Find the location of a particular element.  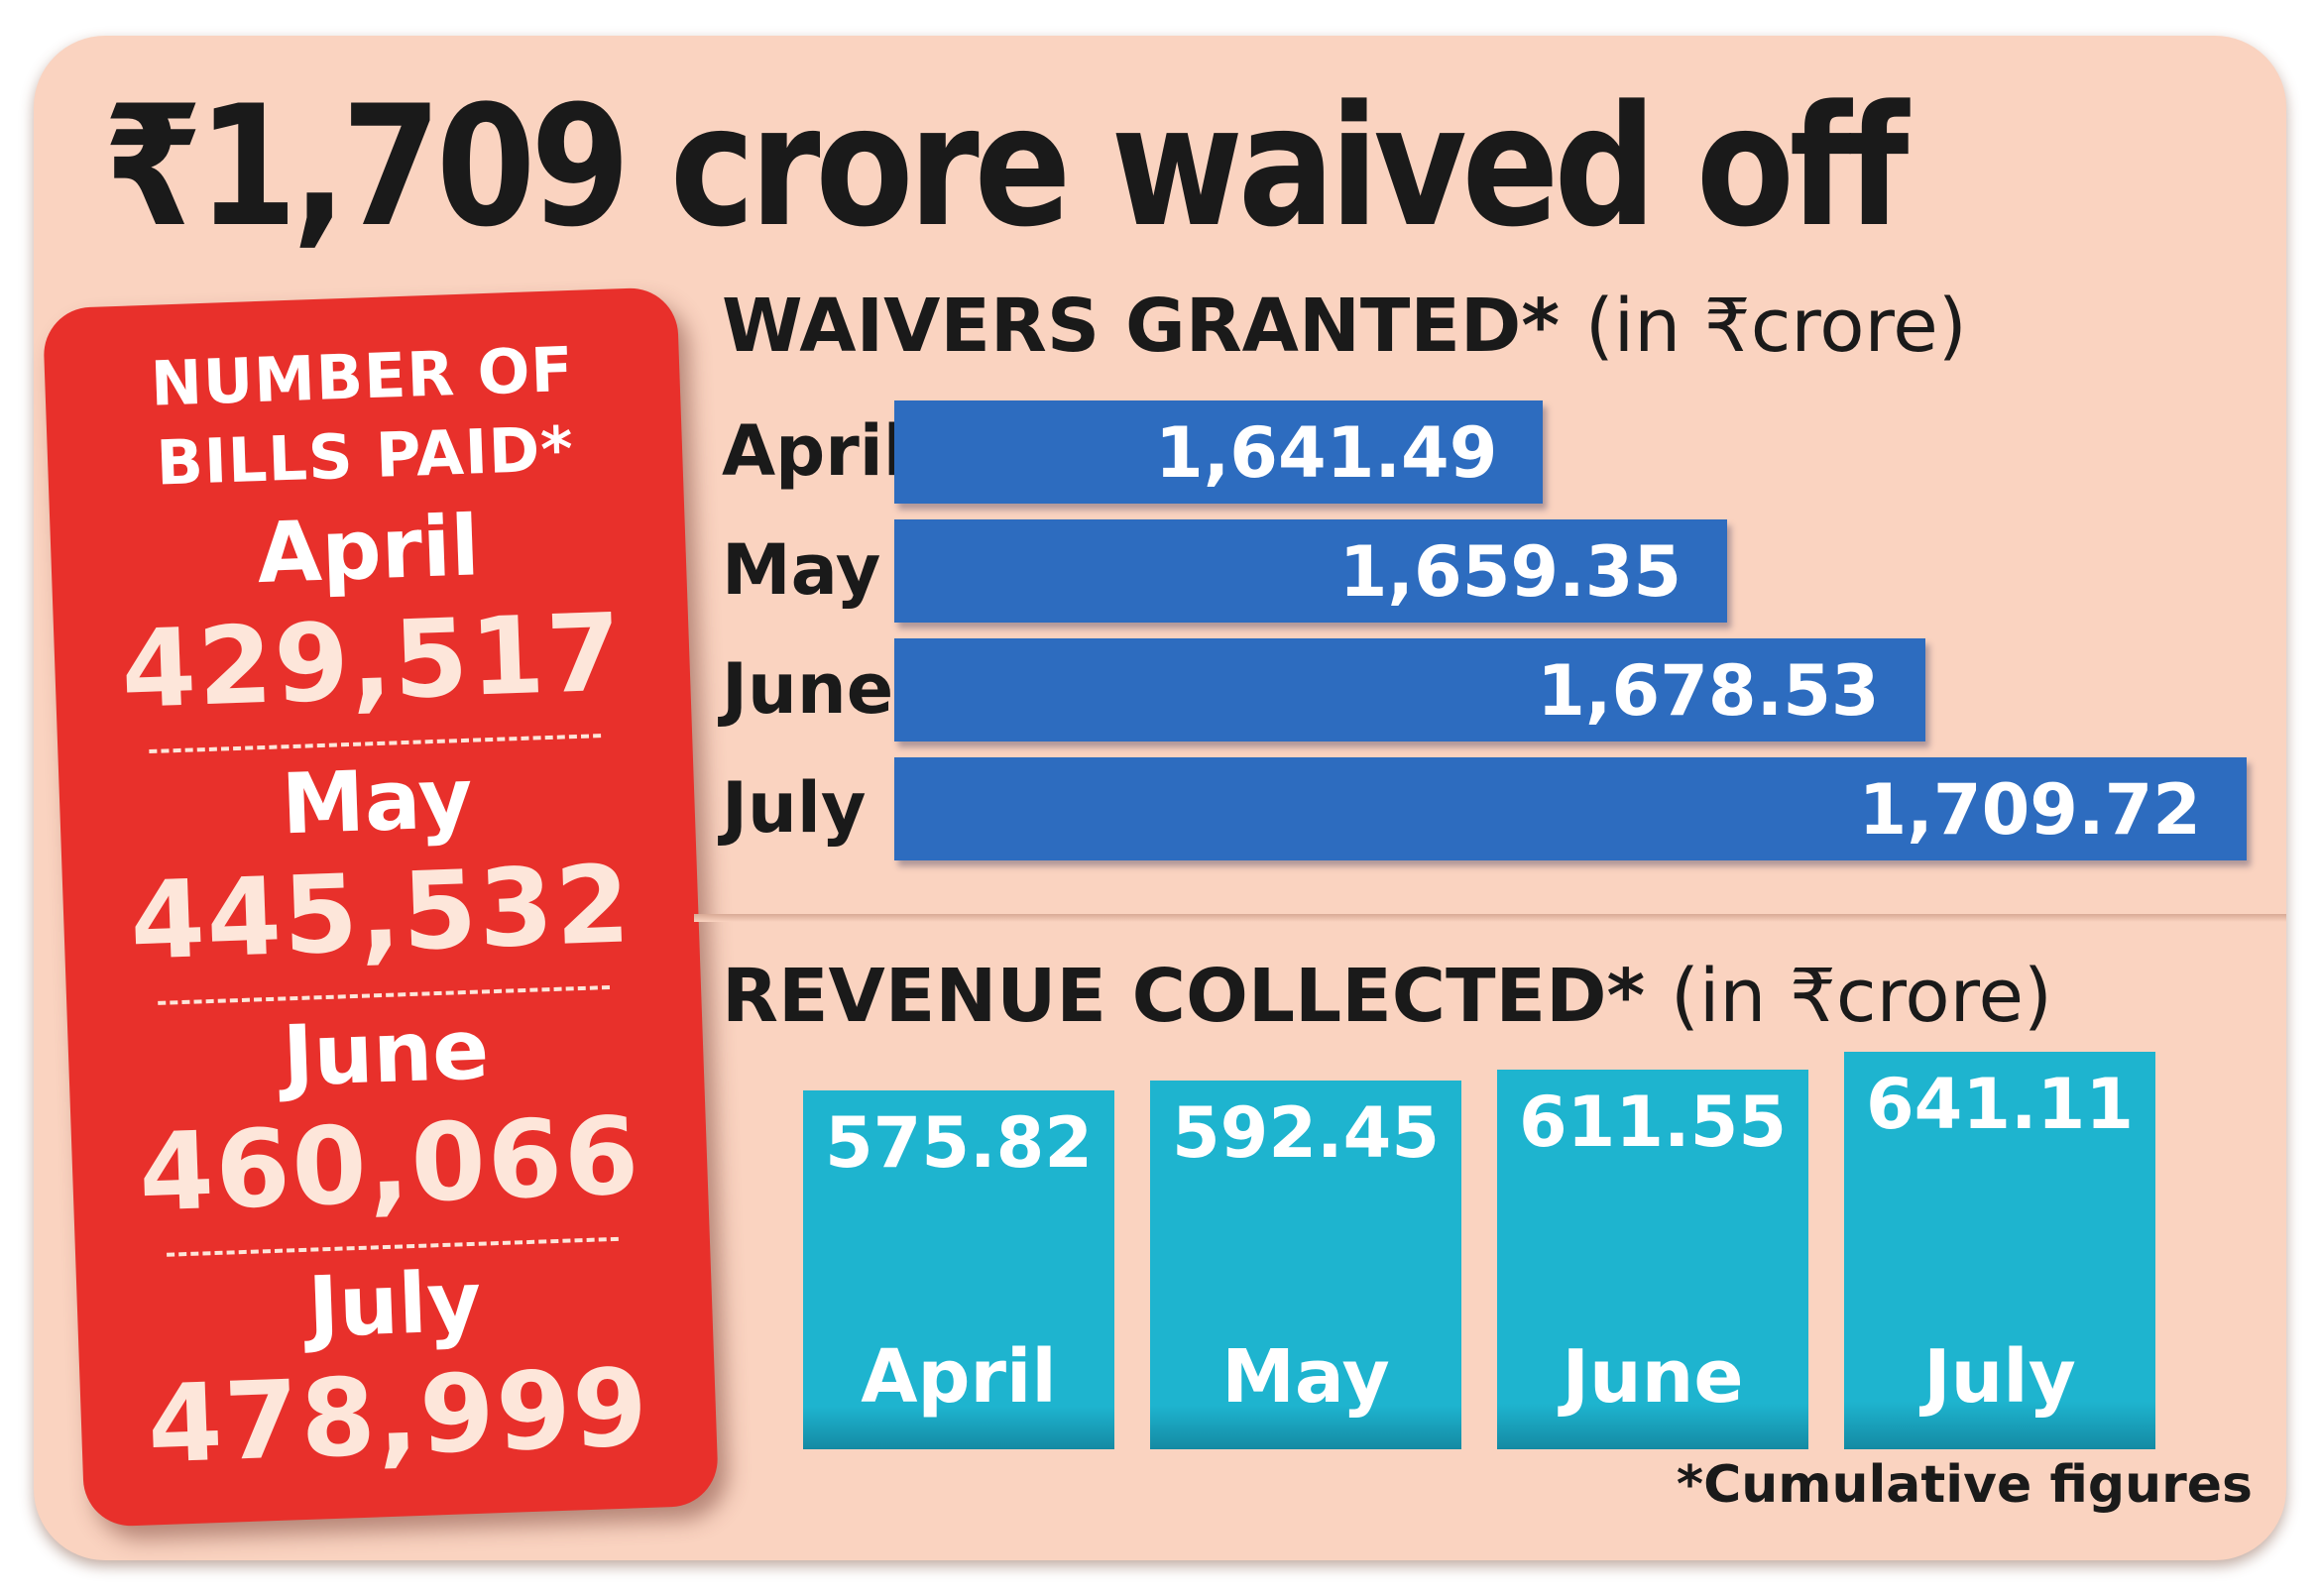

revenue-bar: 611.55 June is located at coordinates (1652, 1259).